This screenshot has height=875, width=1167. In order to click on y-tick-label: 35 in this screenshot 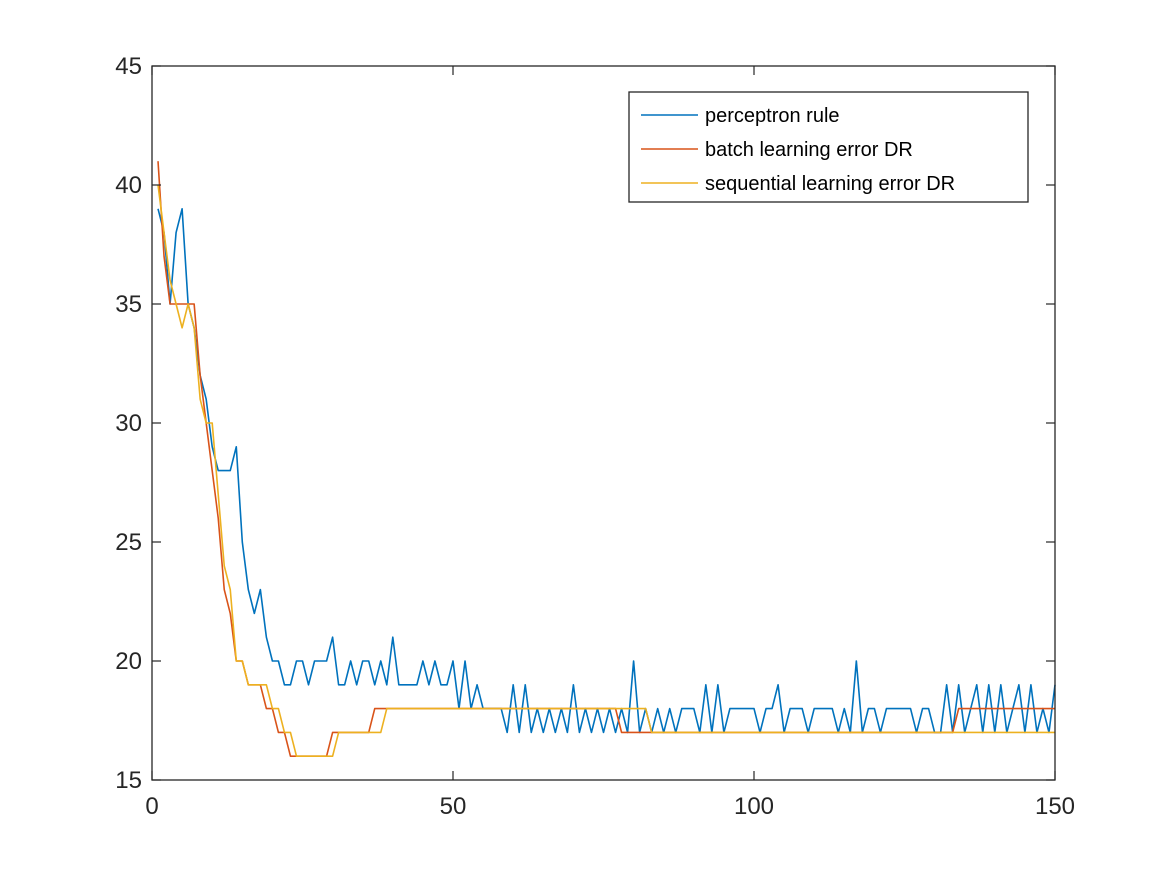, I will do `click(128, 304)`.